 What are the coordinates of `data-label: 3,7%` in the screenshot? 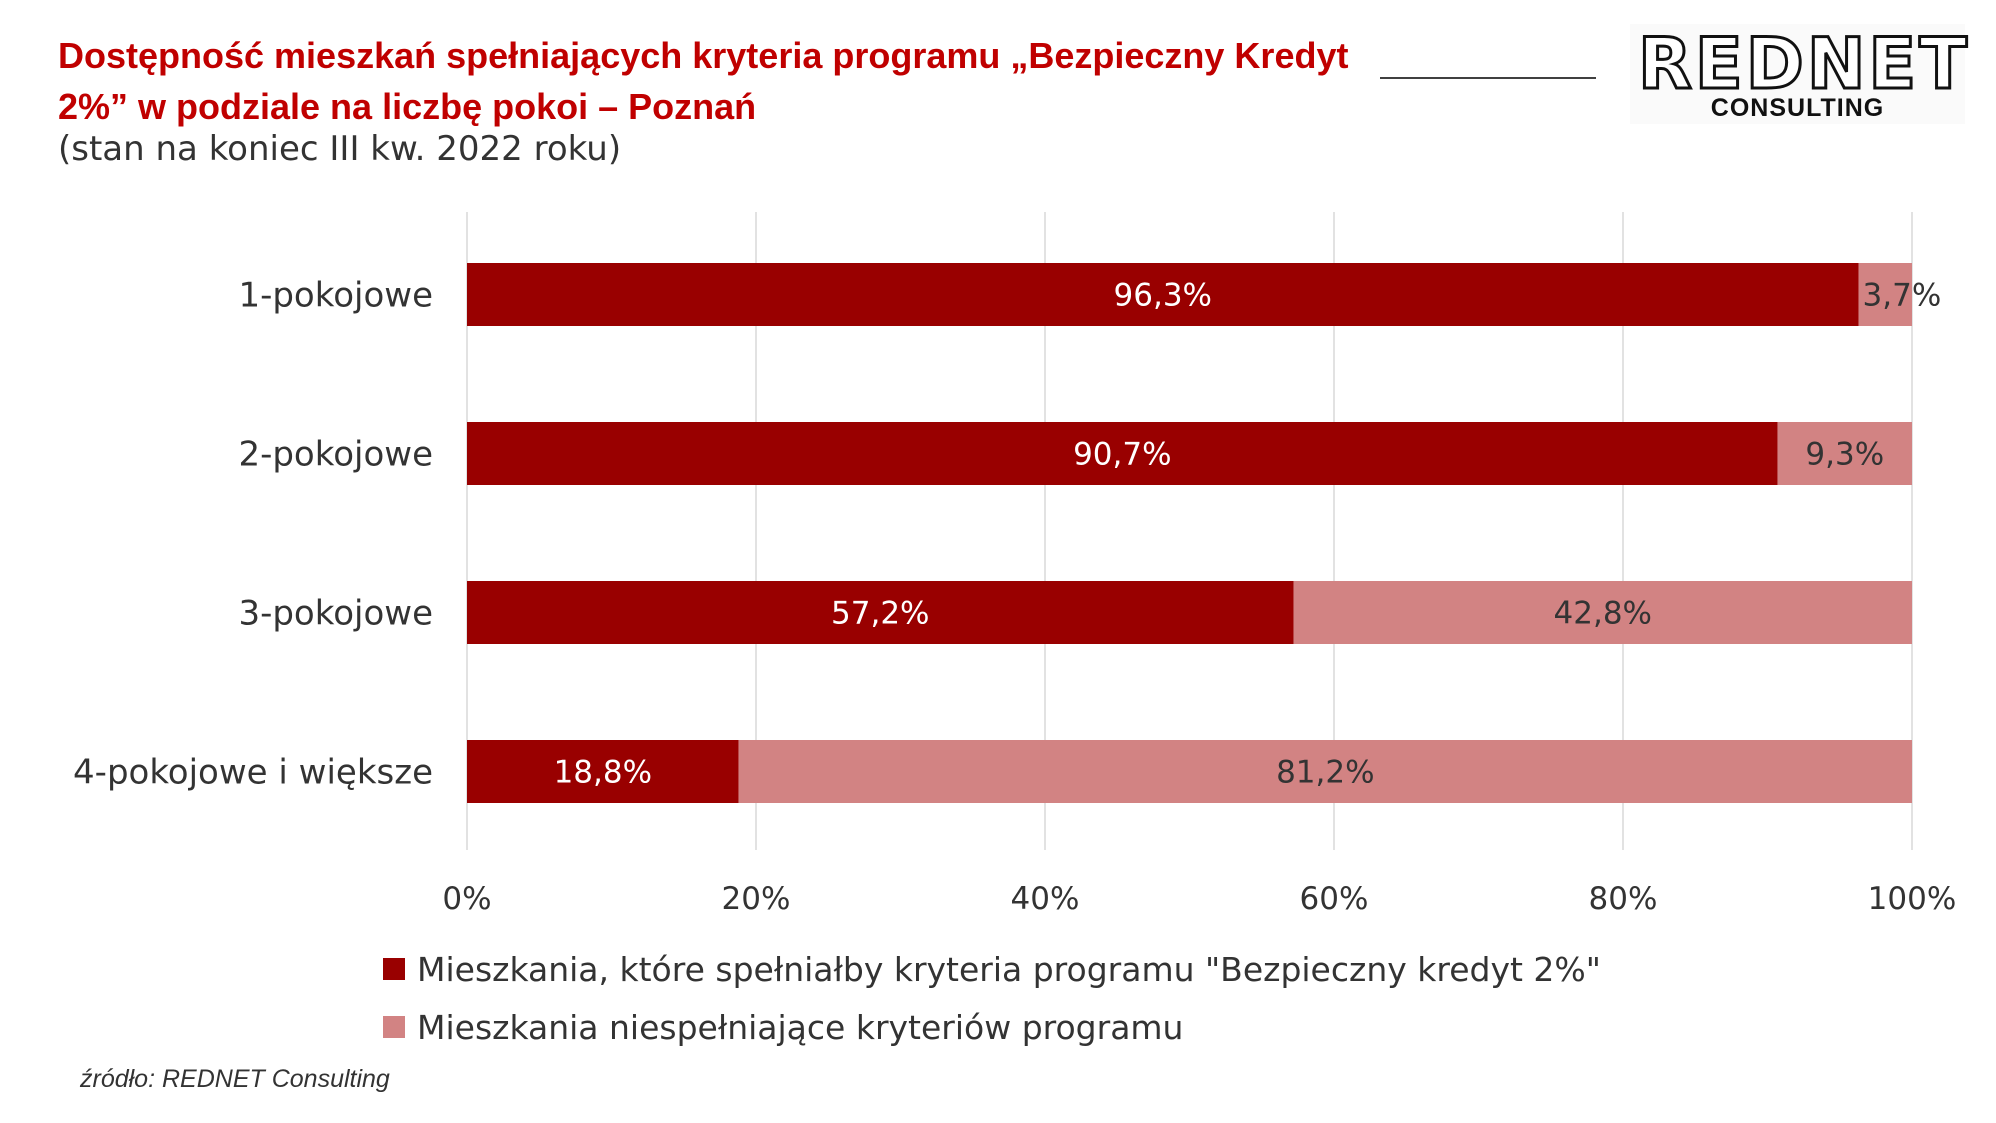 It's located at (1902, 296).